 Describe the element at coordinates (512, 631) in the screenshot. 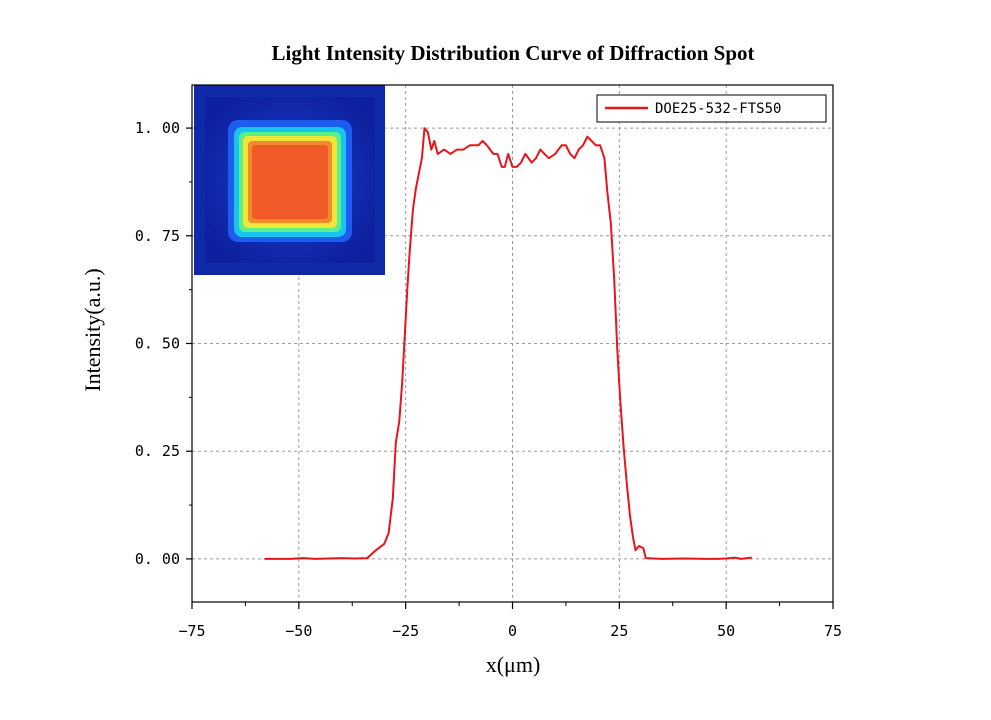

I see `x-tick-label: 0` at that location.